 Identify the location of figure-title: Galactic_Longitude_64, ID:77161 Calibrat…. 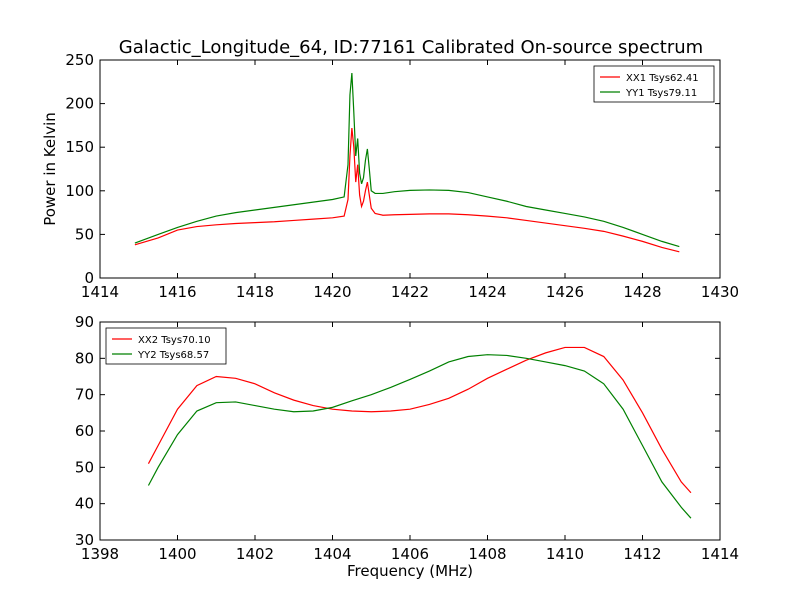
(411, 47).